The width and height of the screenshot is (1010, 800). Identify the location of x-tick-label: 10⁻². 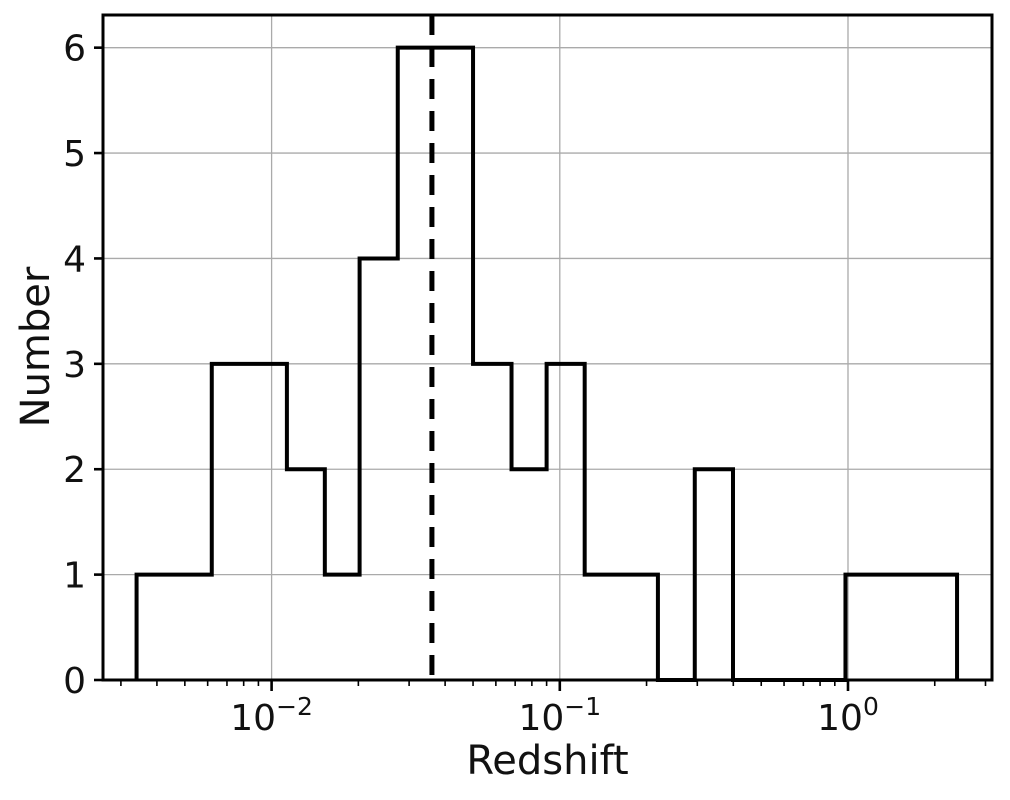
(271, 715).